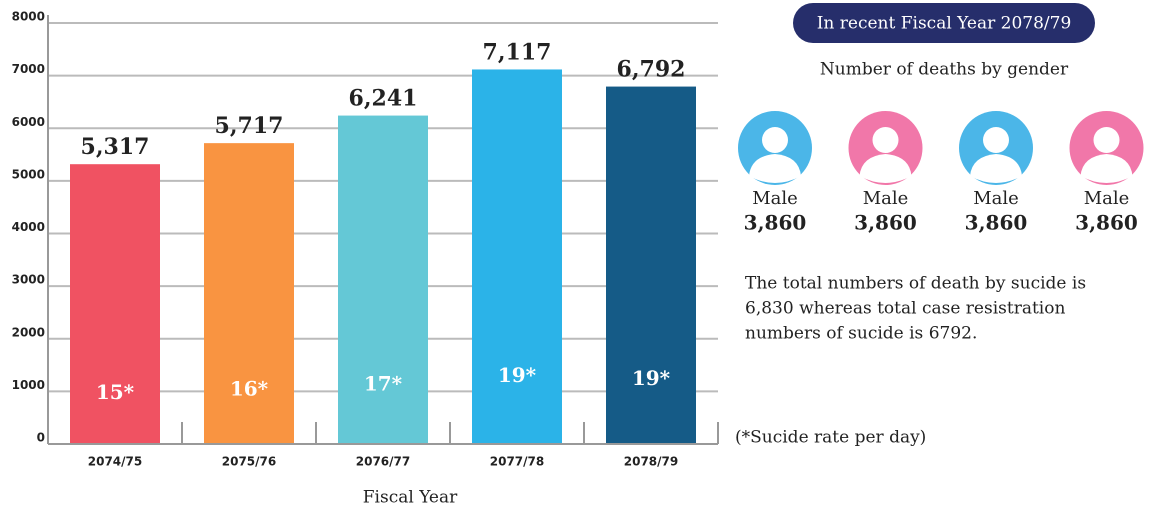 This screenshot has height=508, width=1153. What do you see at coordinates (410, 498) in the screenshot?
I see `x-axis-title: Fiscal Year` at bounding box center [410, 498].